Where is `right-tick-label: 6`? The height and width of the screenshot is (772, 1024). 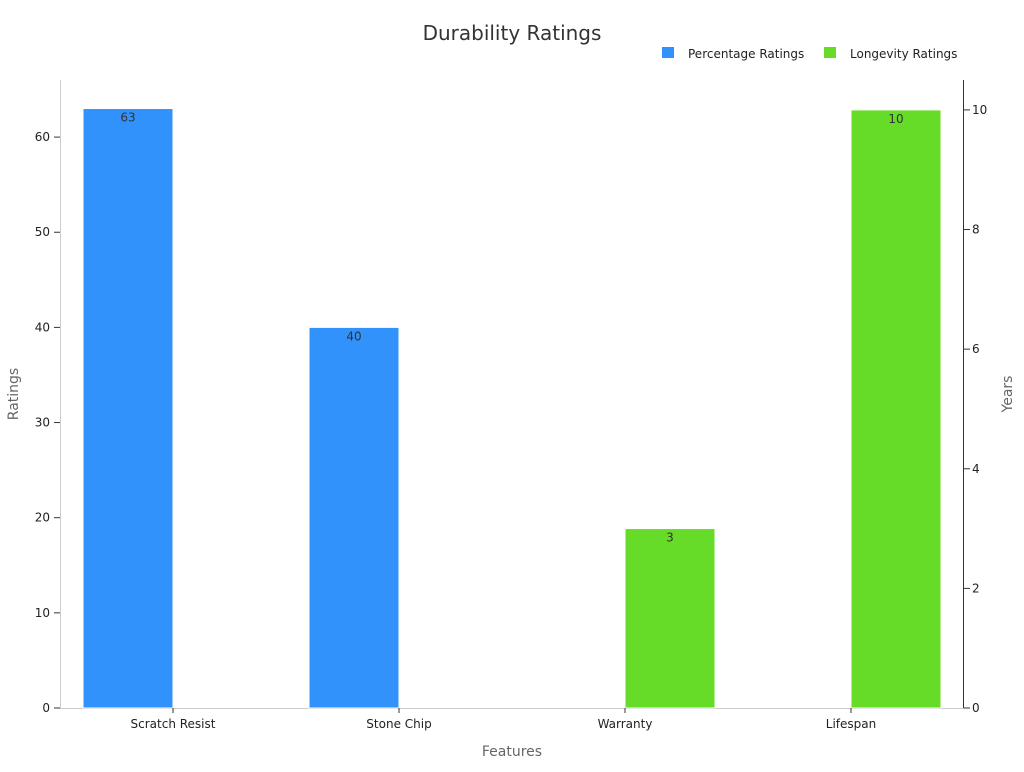
right-tick-label: 6 is located at coordinates (976, 349).